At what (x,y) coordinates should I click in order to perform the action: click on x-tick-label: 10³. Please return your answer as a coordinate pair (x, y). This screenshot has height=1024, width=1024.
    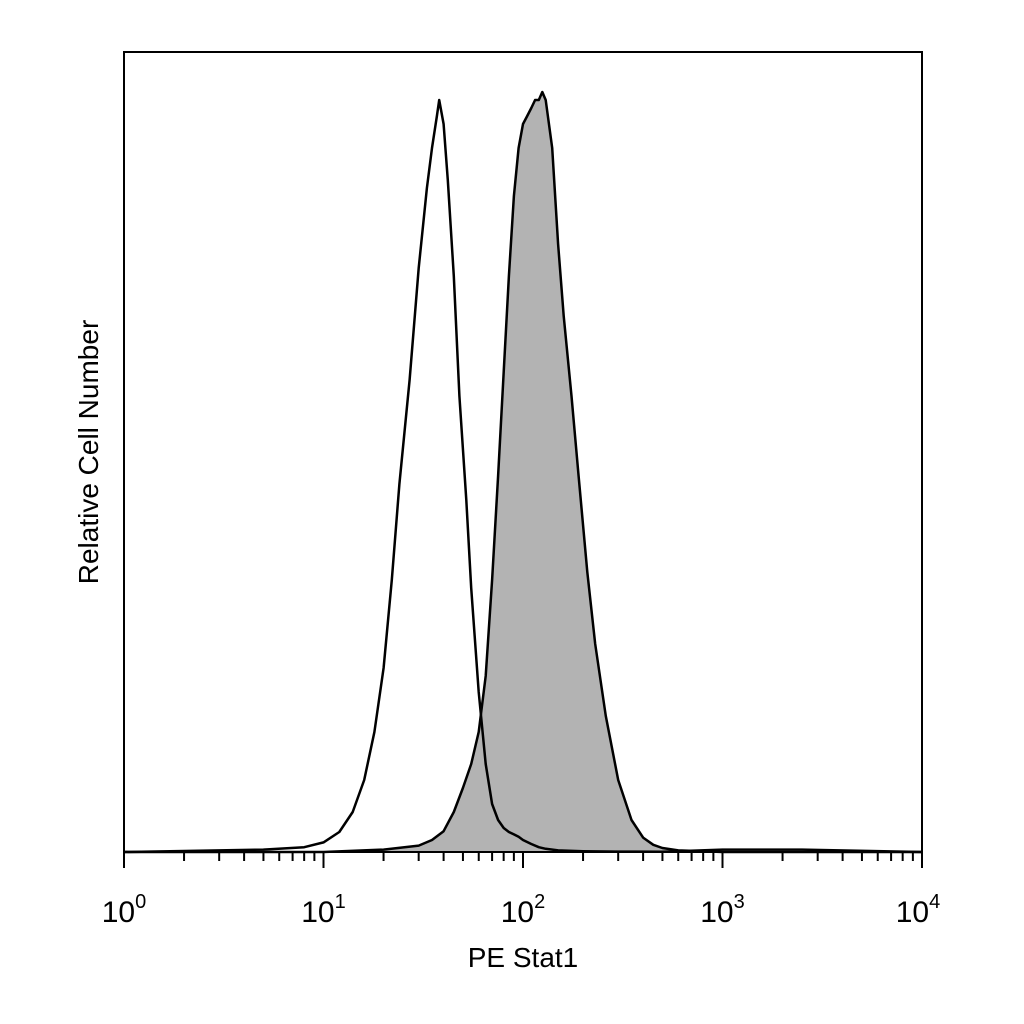
    Looking at the image, I should click on (722, 910).